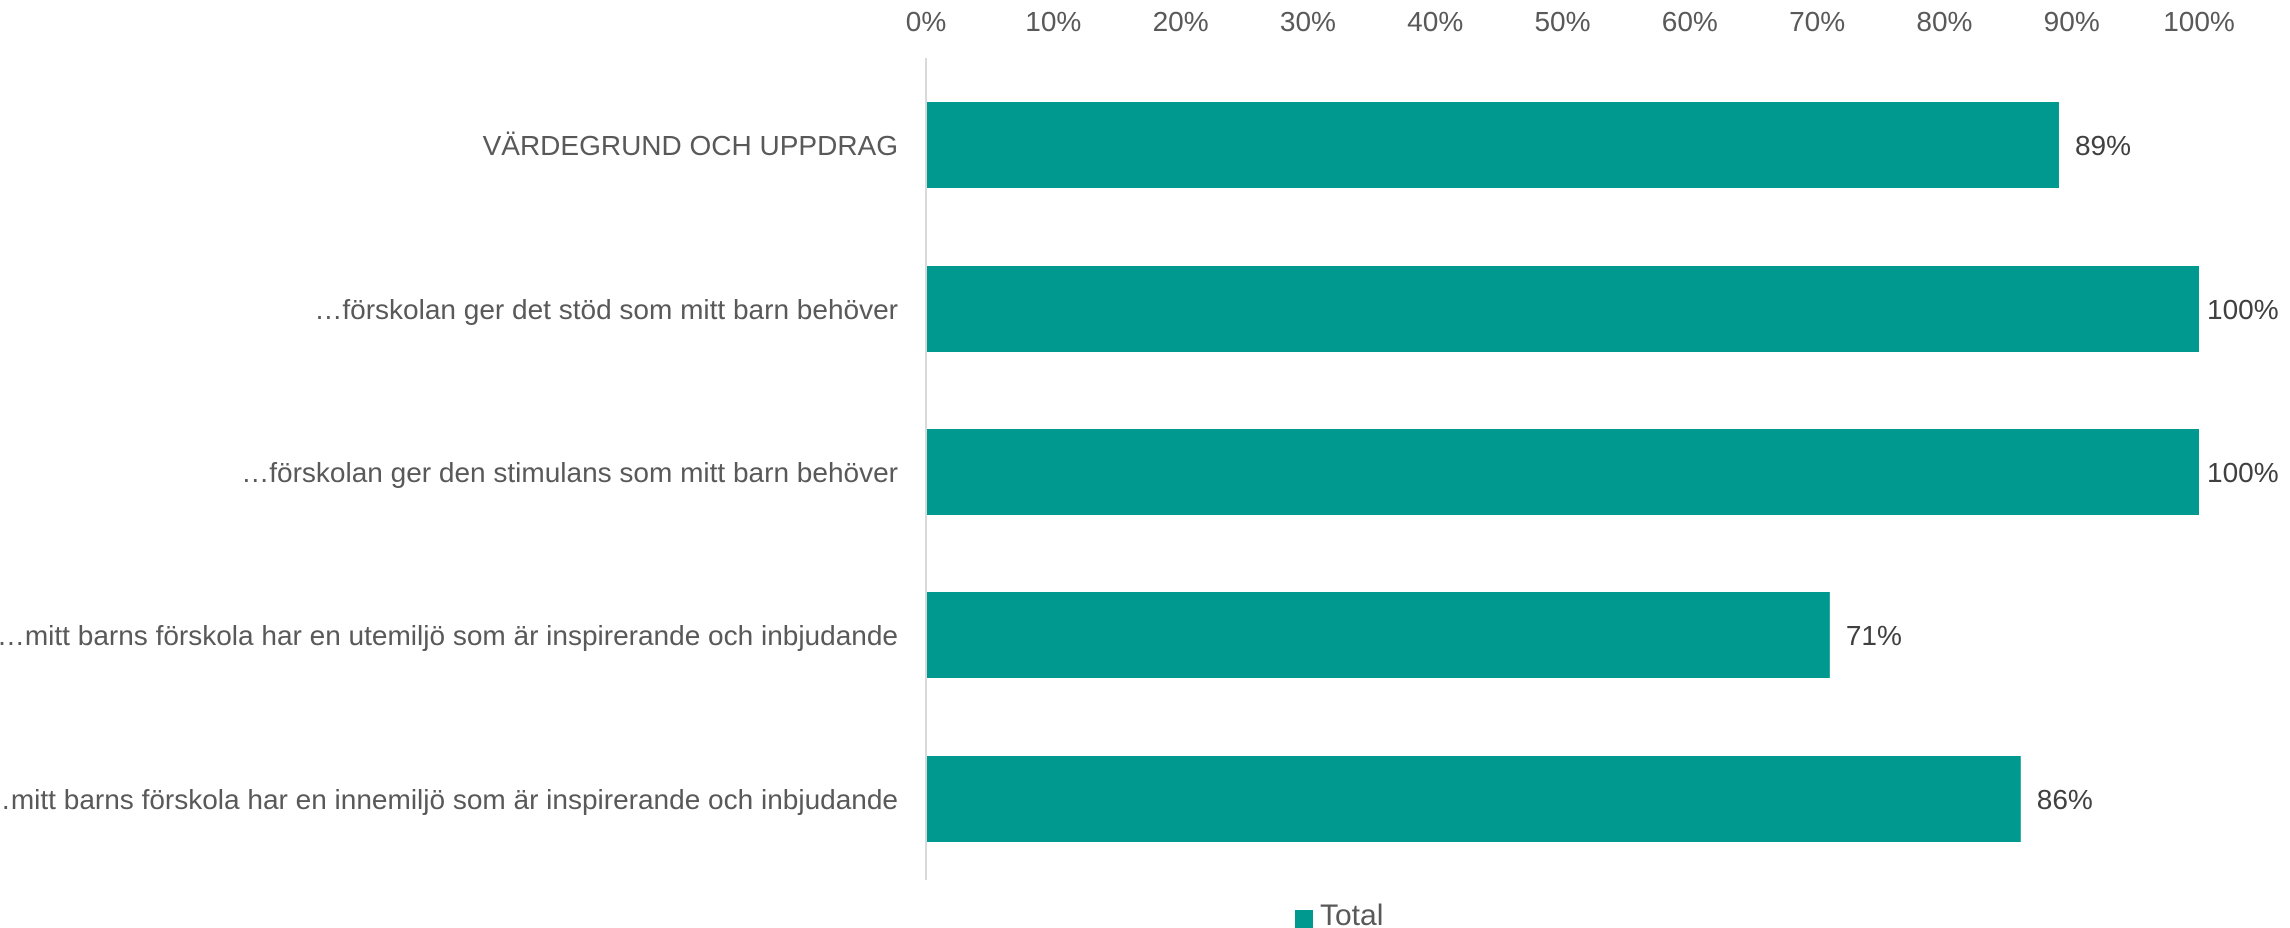 This screenshot has height=928, width=2290. Describe the element at coordinates (1562, 21) in the screenshot. I see `x-tick-label: 50%` at that location.